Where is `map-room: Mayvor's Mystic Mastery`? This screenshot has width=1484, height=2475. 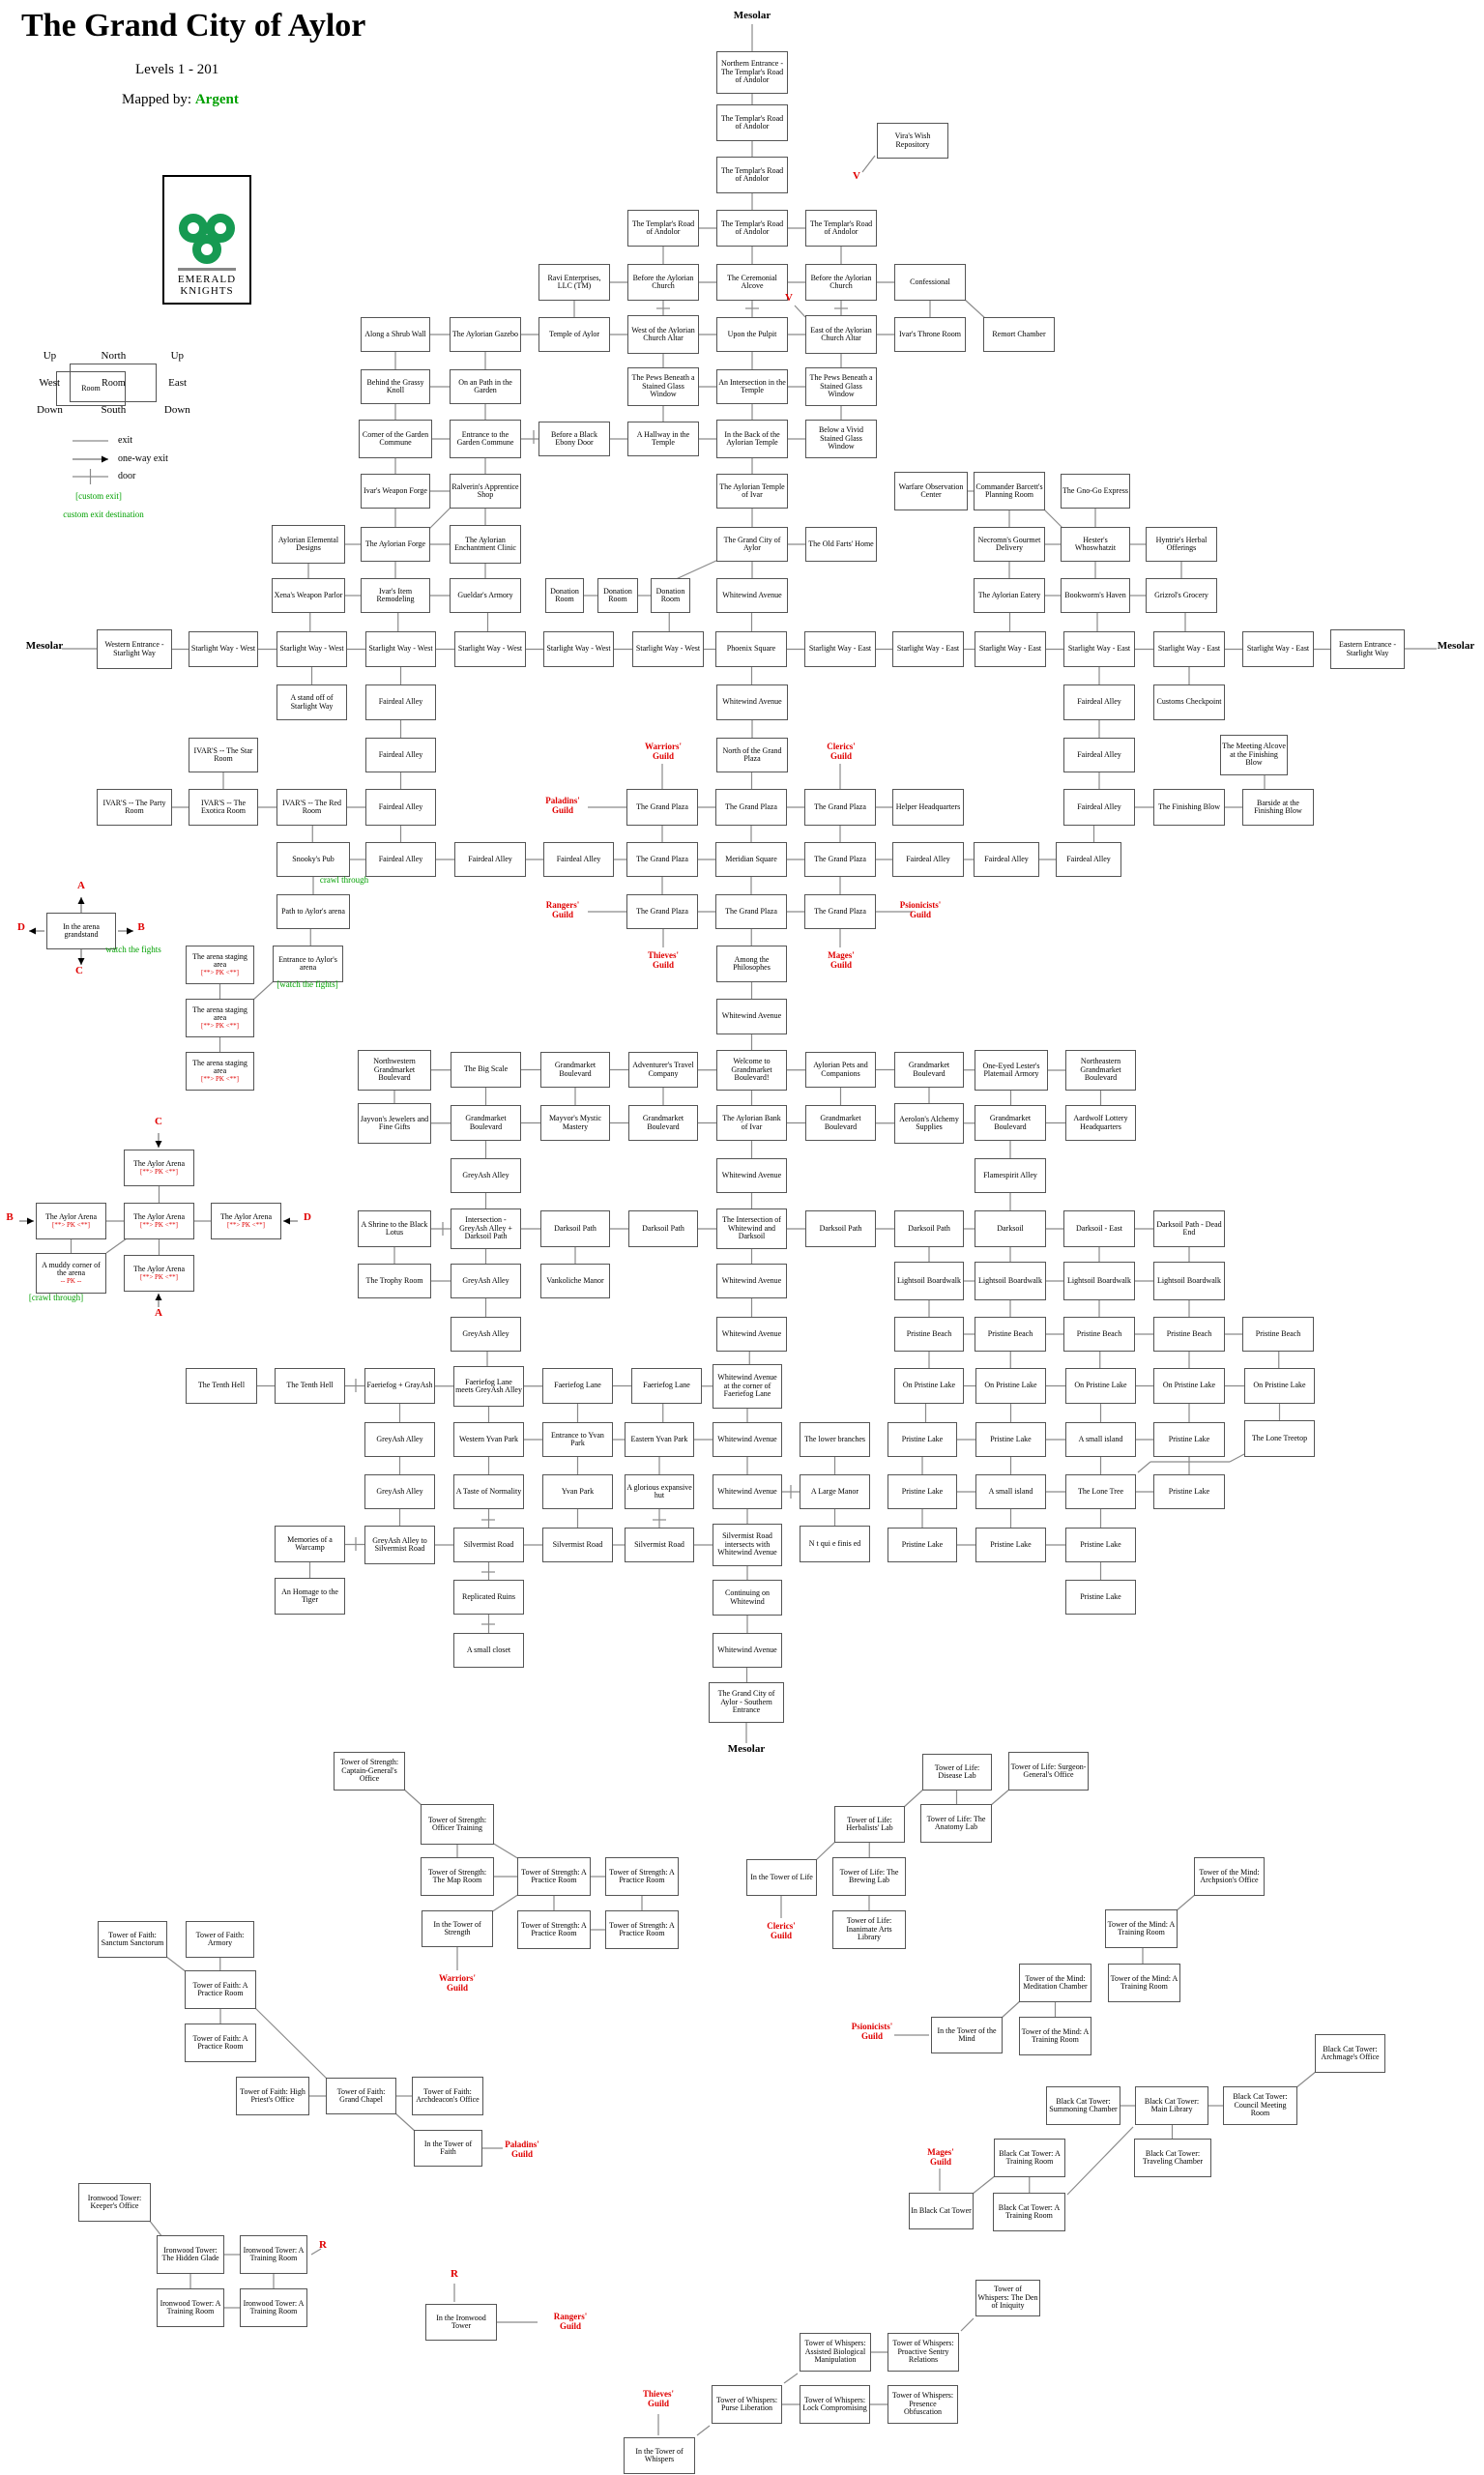
map-room: Mayvor's Mystic Mastery is located at coordinates (575, 1123).